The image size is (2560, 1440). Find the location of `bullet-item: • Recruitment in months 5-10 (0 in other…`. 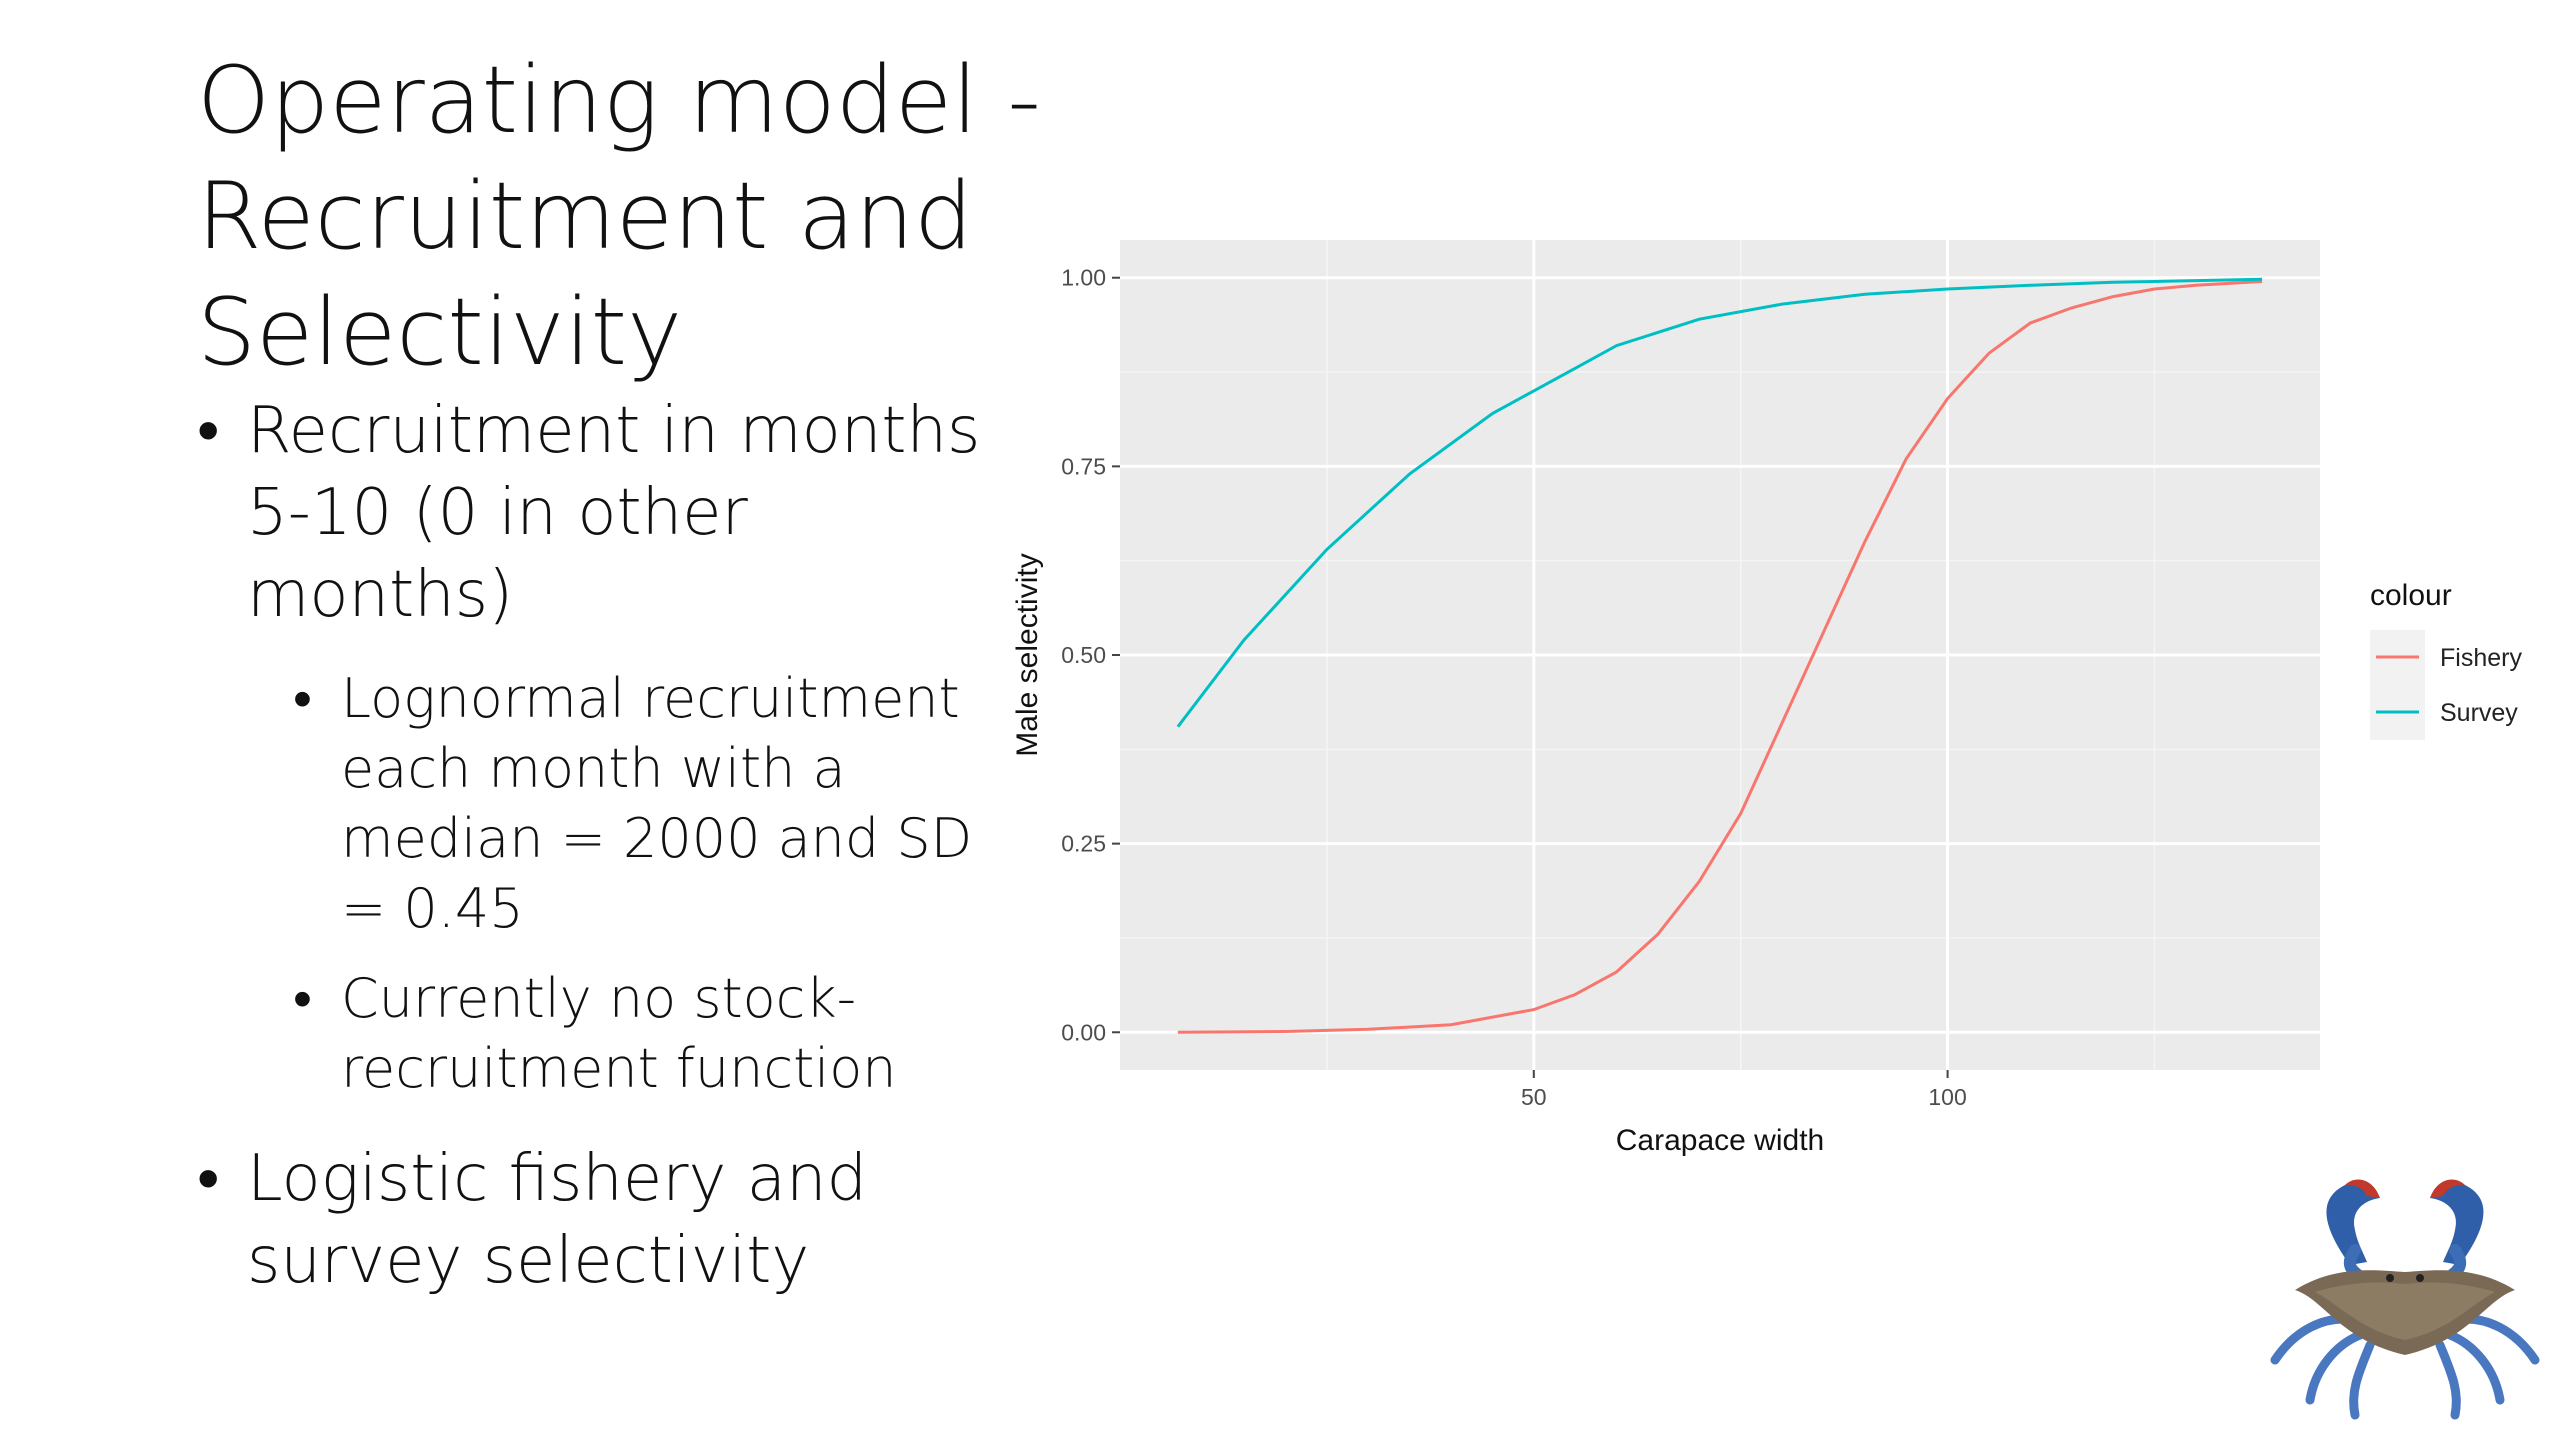

bullet-item: • Recruitment in months 5-10 (0 in other… is located at coordinates (607, 513).